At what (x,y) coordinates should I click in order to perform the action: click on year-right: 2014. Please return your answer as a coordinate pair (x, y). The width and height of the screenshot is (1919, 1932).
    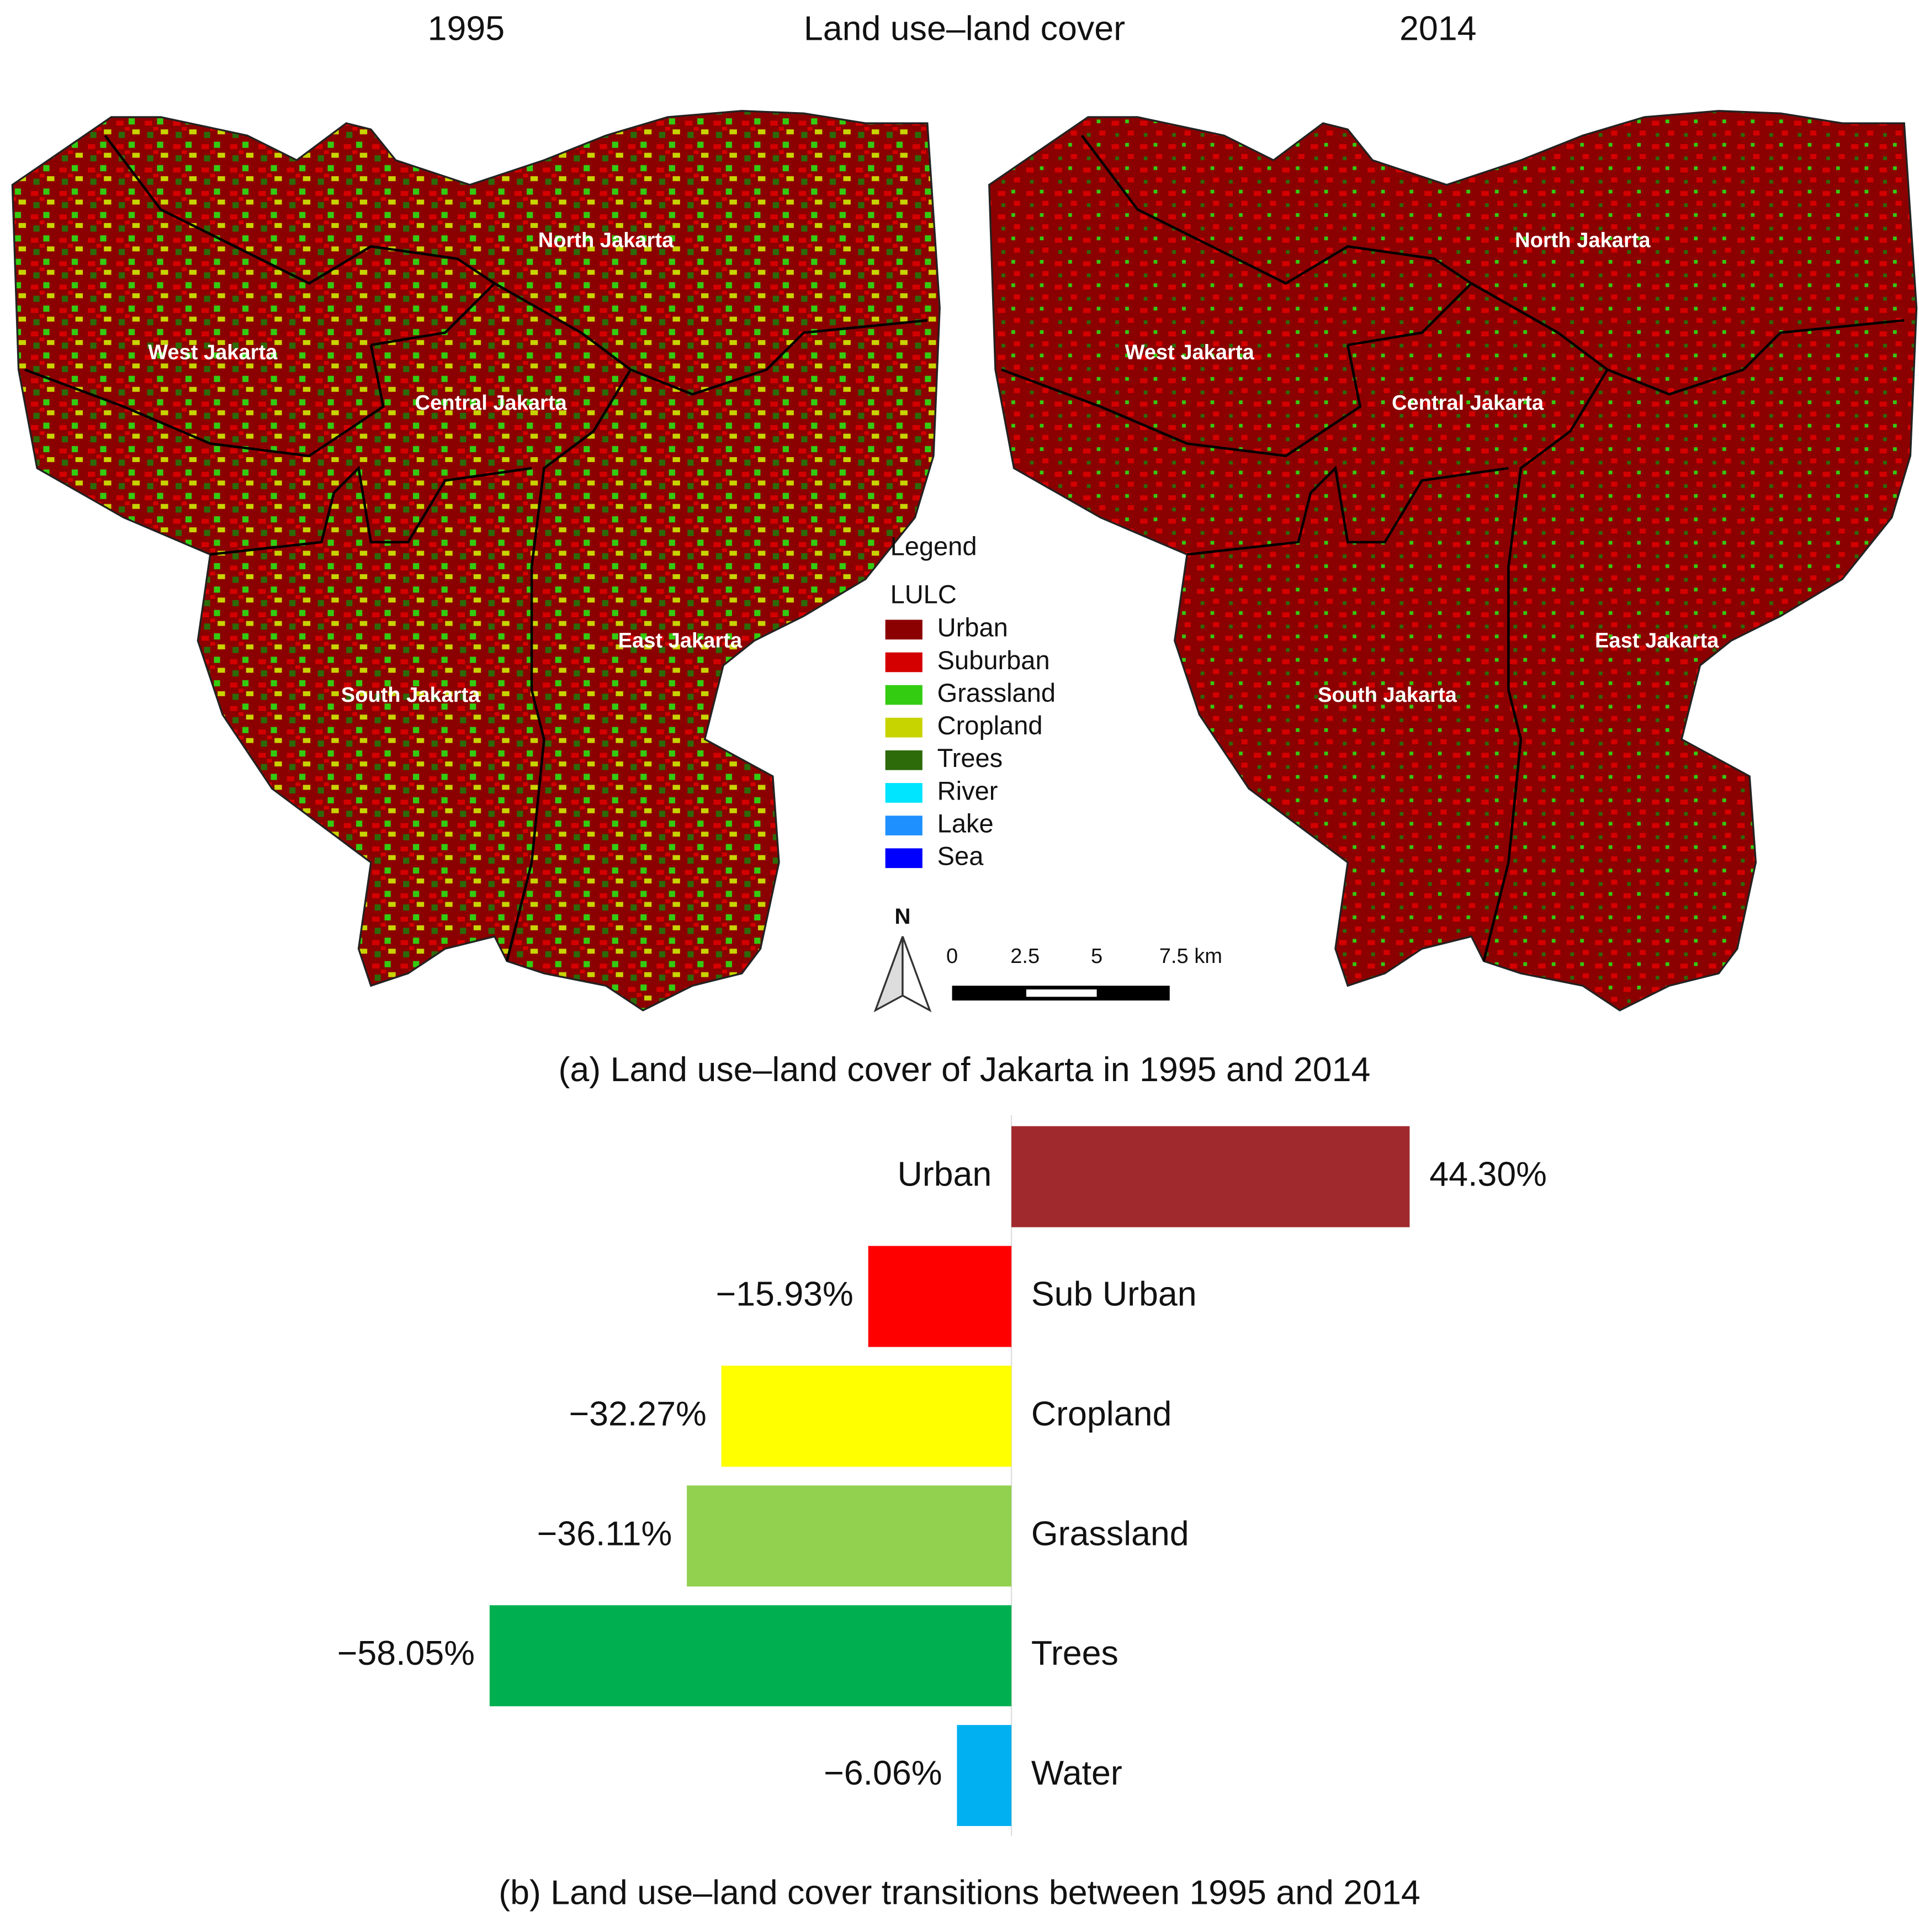
    Looking at the image, I should click on (1438, 28).